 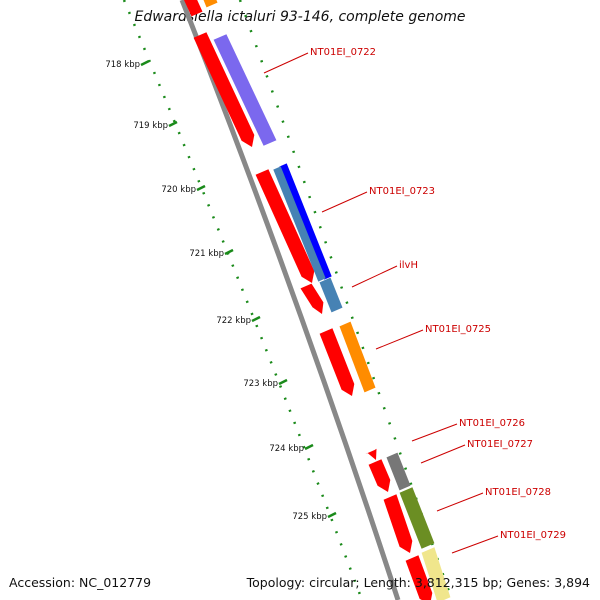 What do you see at coordinates (518, 492) in the screenshot?
I see `gene-label: NT01EI_0728` at bounding box center [518, 492].